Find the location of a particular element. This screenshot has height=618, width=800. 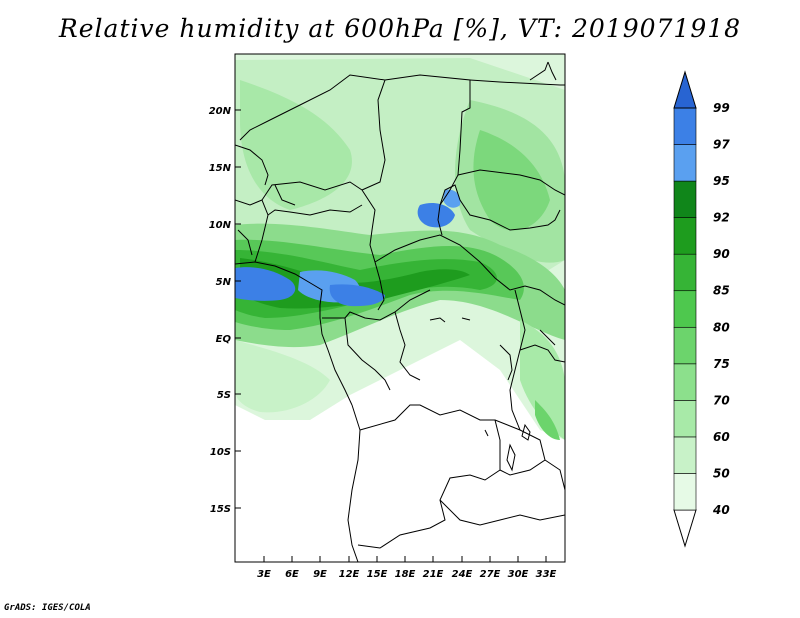

colorbar-label: 60 is located at coordinates (721, 437).